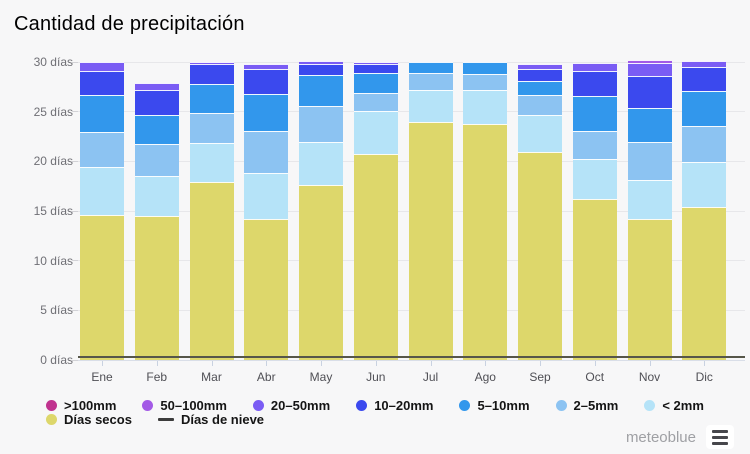 The height and width of the screenshot is (454, 750). I want to click on x-tick-label: Feb, so click(157, 377).